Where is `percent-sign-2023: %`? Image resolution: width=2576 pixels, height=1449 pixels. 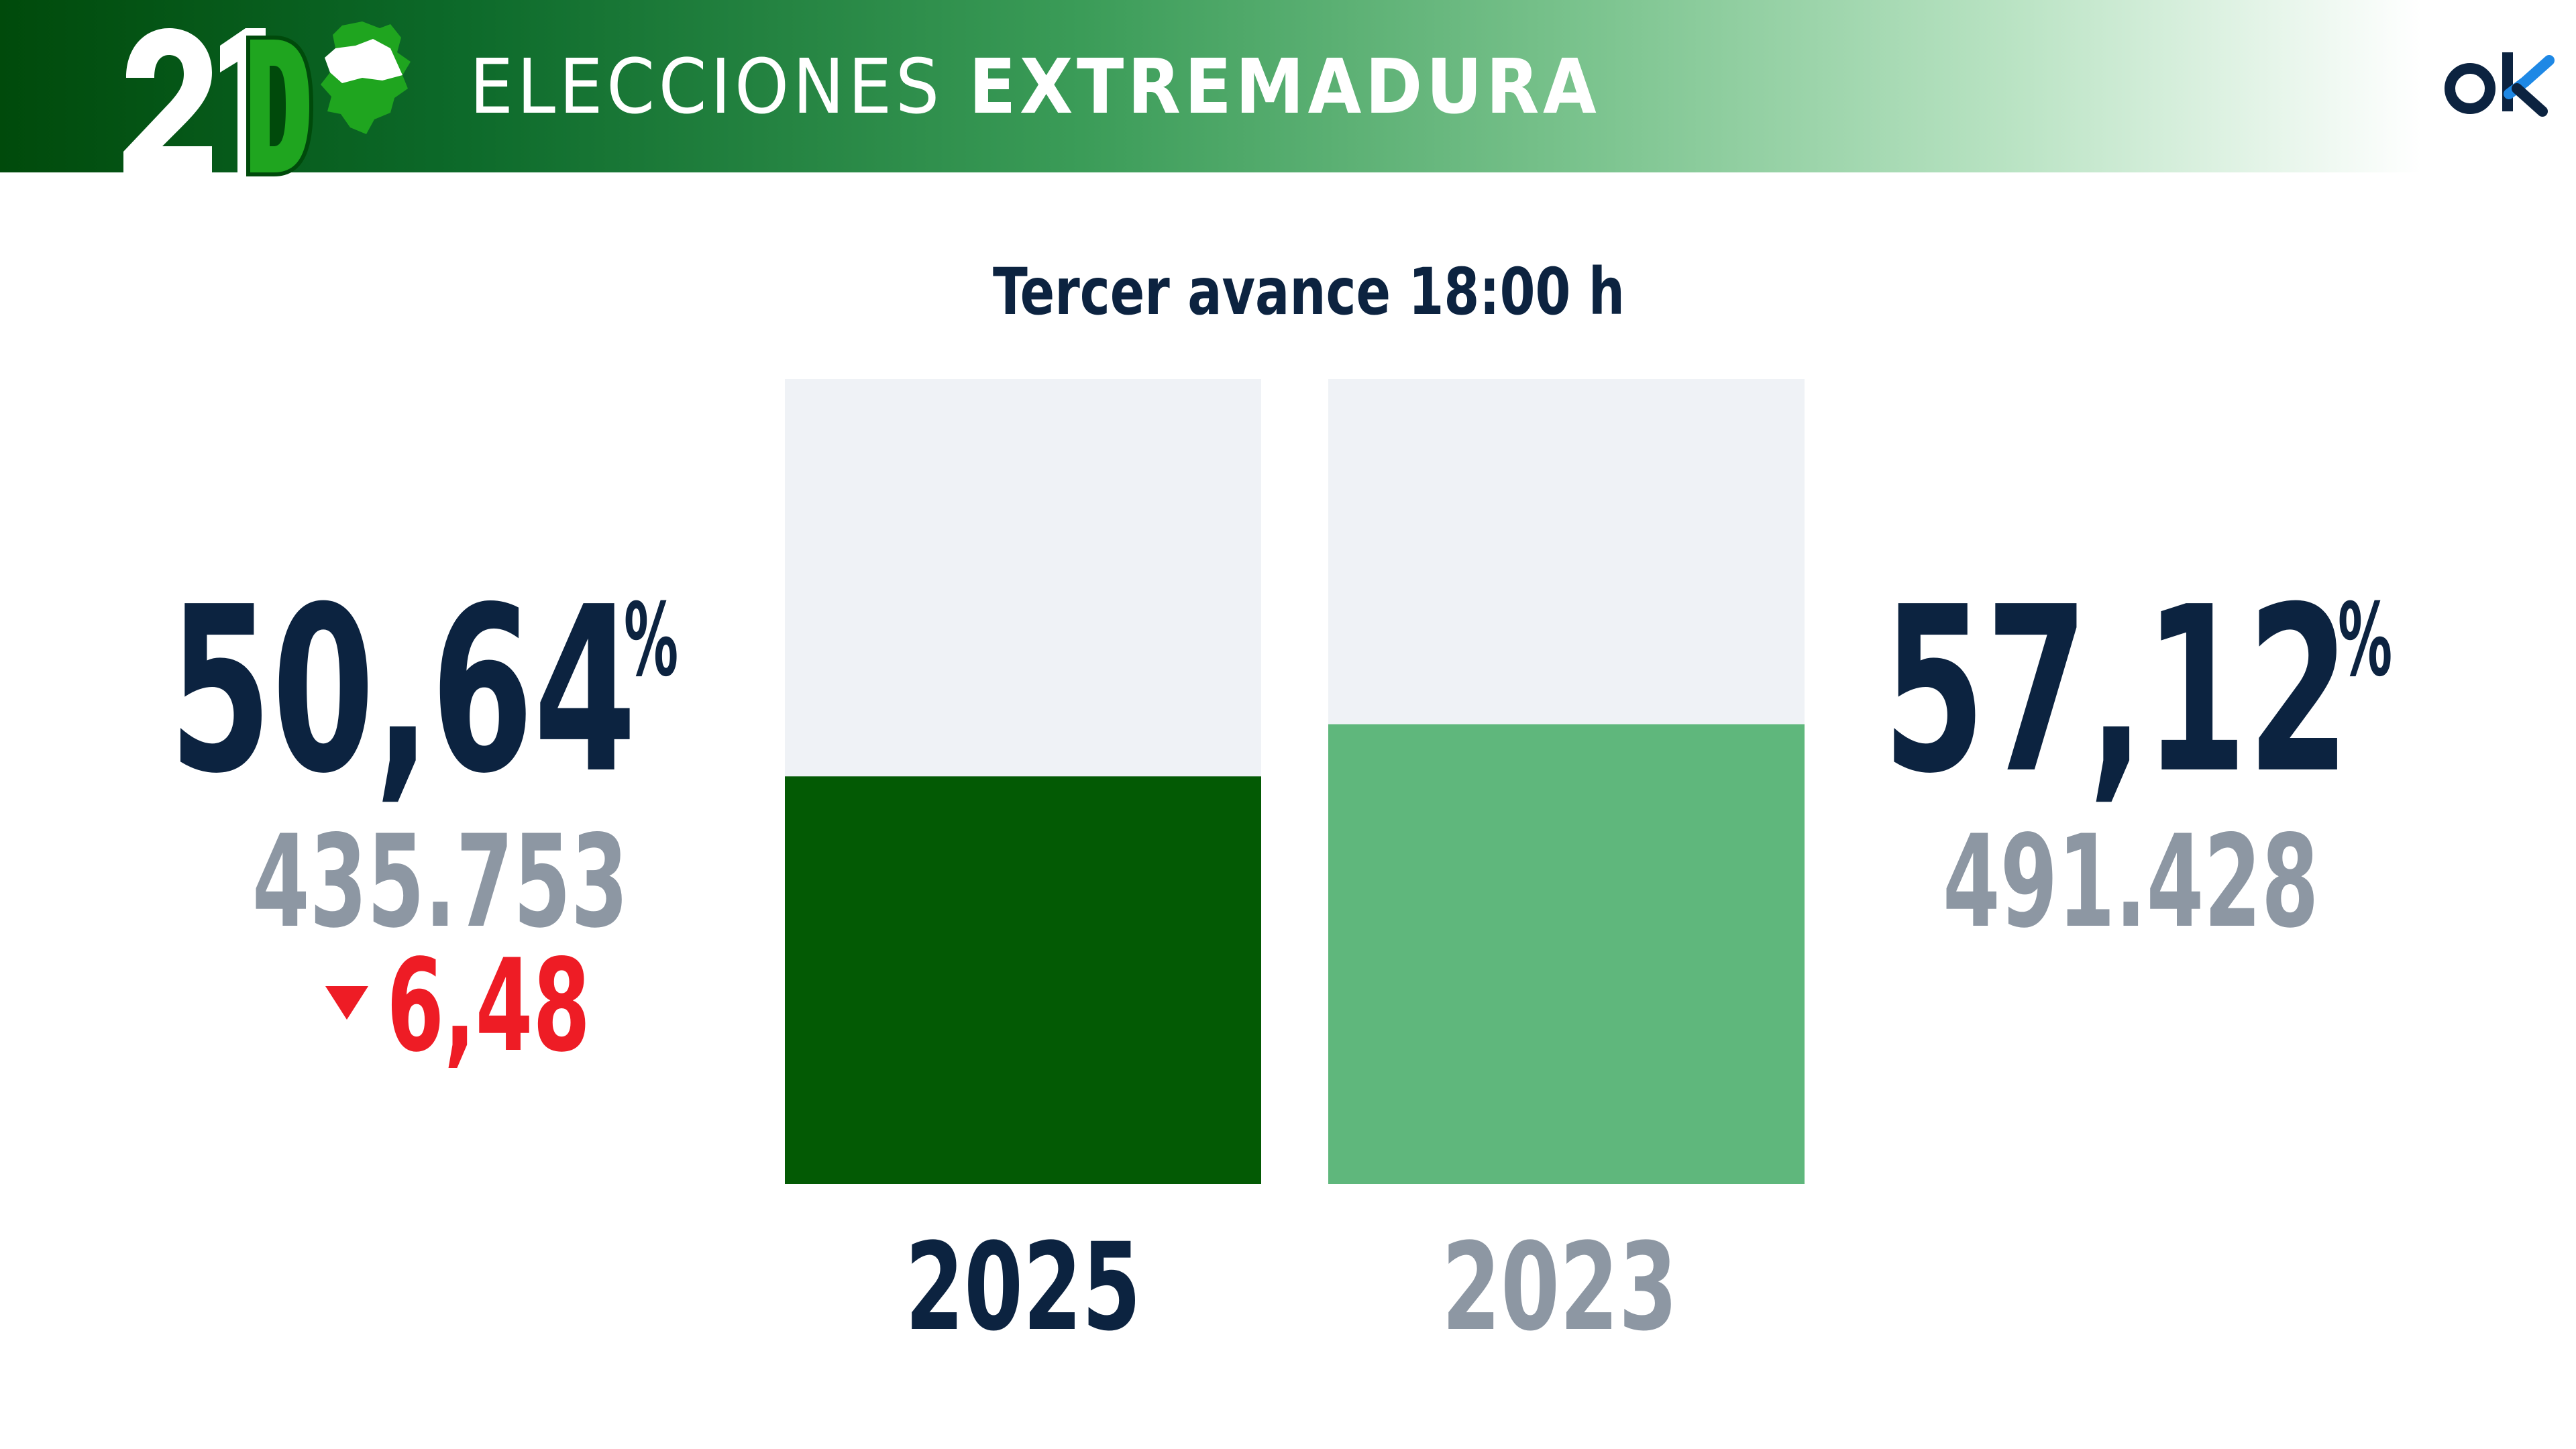 percent-sign-2023: % is located at coordinates (2365, 640).